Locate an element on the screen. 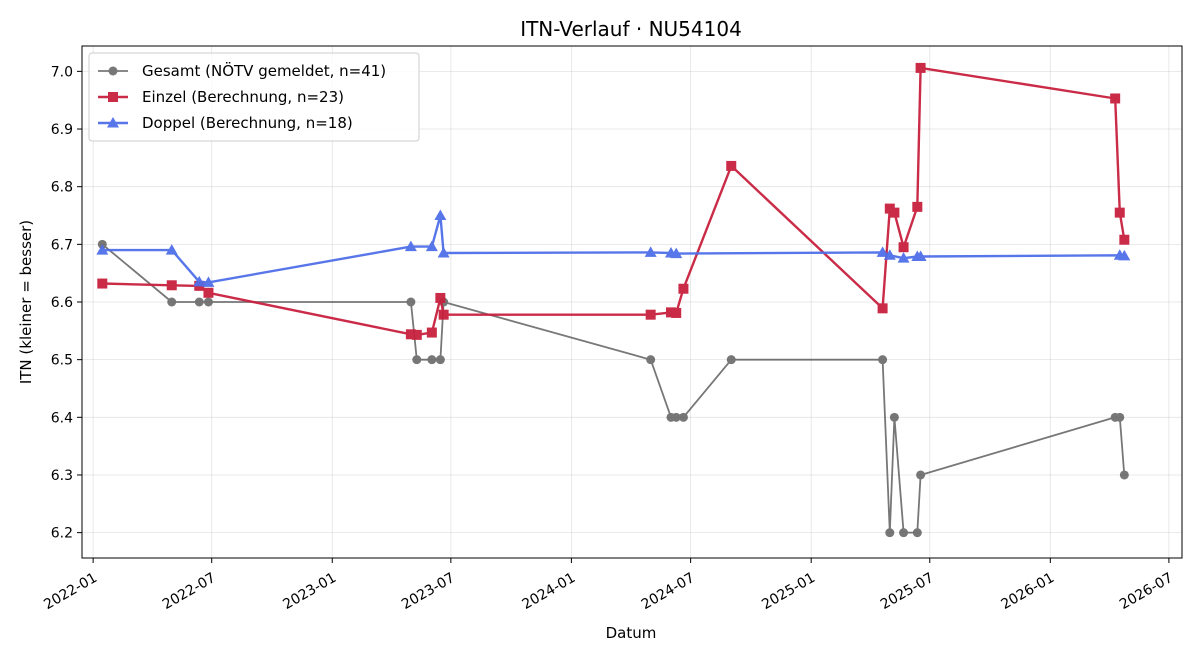 Image resolution: width=1200 pixels, height=660 pixels. legend-label: Gesamt (NÖTV gemeldet, n=41) is located at coordinates (264, 70).